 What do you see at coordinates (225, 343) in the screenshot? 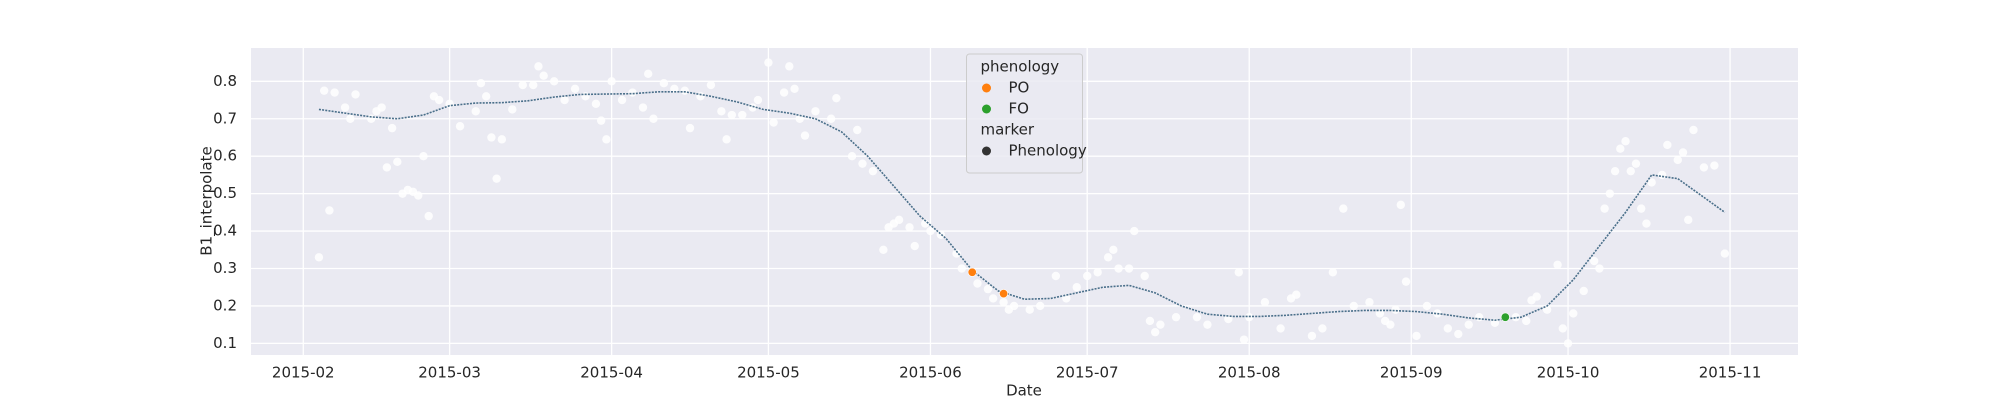
I see `y-tick-label: 0.1` at bounding box center [225, 343].